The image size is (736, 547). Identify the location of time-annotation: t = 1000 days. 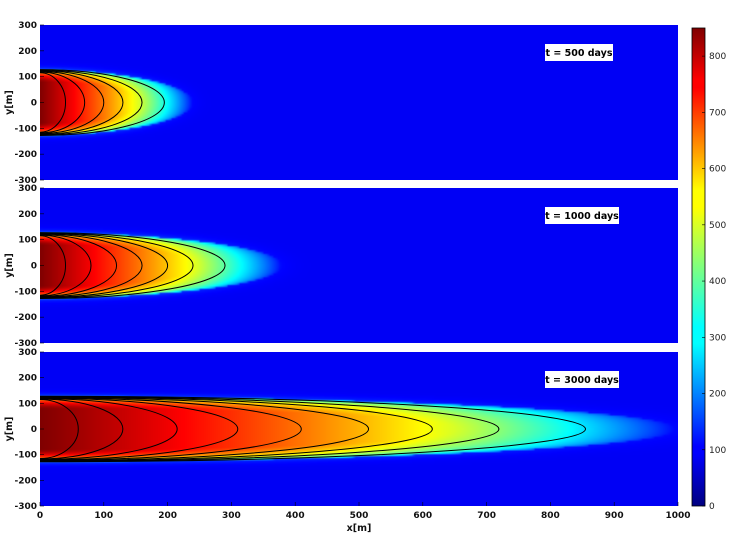
(582, 215).